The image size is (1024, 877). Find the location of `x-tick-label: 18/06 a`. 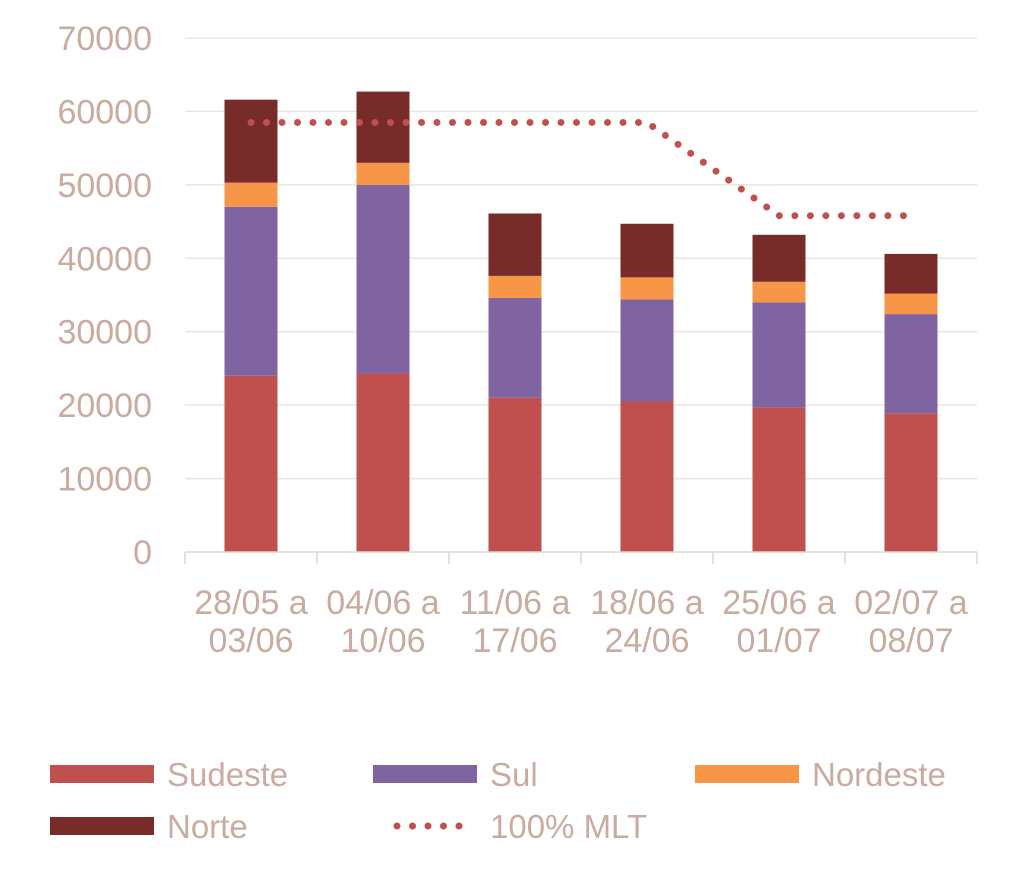

x-tick-label: 18/06 a is located at coordinates (647, 603).